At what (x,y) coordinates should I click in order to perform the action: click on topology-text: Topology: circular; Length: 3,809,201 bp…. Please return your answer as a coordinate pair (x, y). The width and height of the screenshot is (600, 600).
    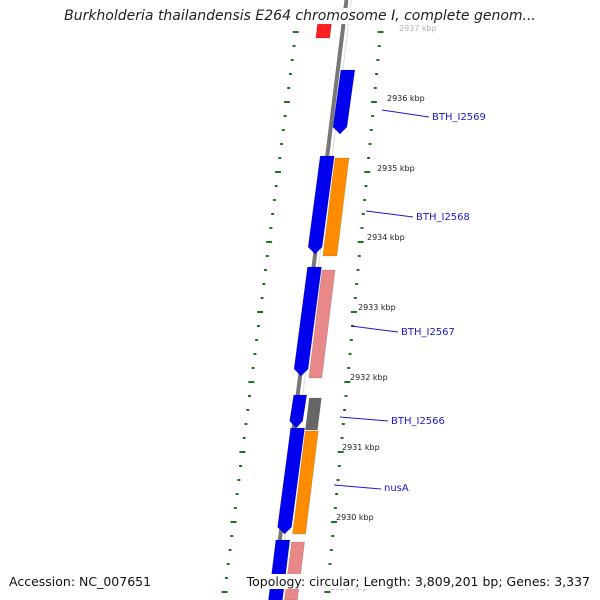
    Looking at the image, I should click on (418, 581).